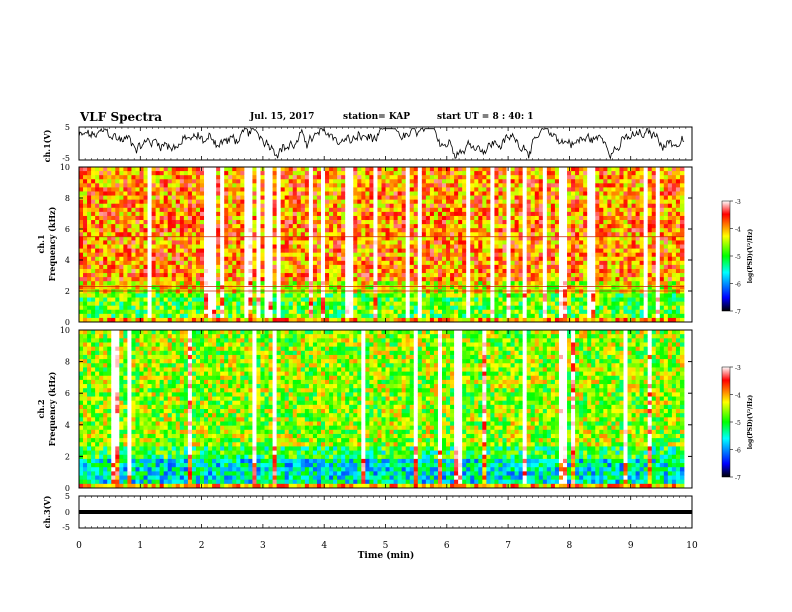 This screenshot has height=612, width=792. Describe the element at coordinates (79, 546) in the screenshot. I see `x-tick-0: 0` at that location.